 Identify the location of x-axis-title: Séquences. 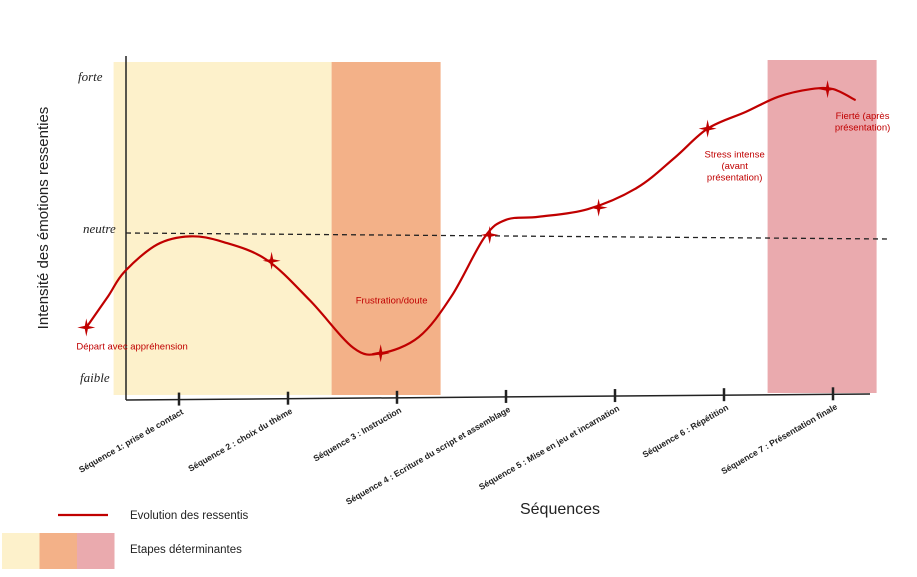
(560, 509).